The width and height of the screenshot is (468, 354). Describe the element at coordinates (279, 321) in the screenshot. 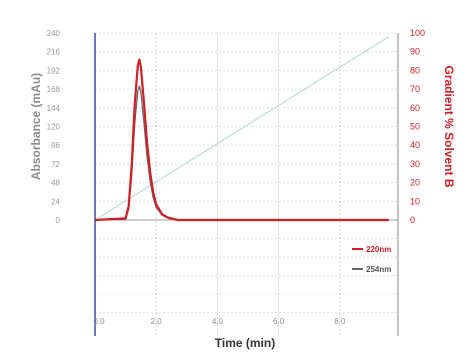

I see `x-tick-label: 6.0` at that location.